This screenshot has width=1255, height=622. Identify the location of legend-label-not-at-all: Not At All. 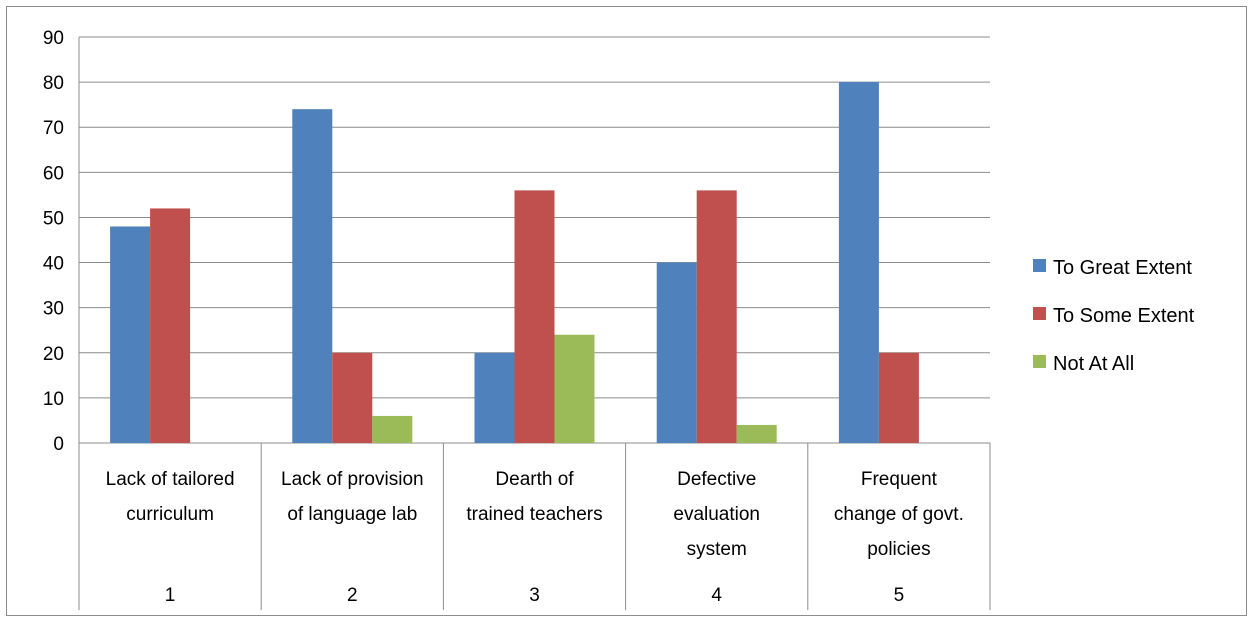
(1093, 364).